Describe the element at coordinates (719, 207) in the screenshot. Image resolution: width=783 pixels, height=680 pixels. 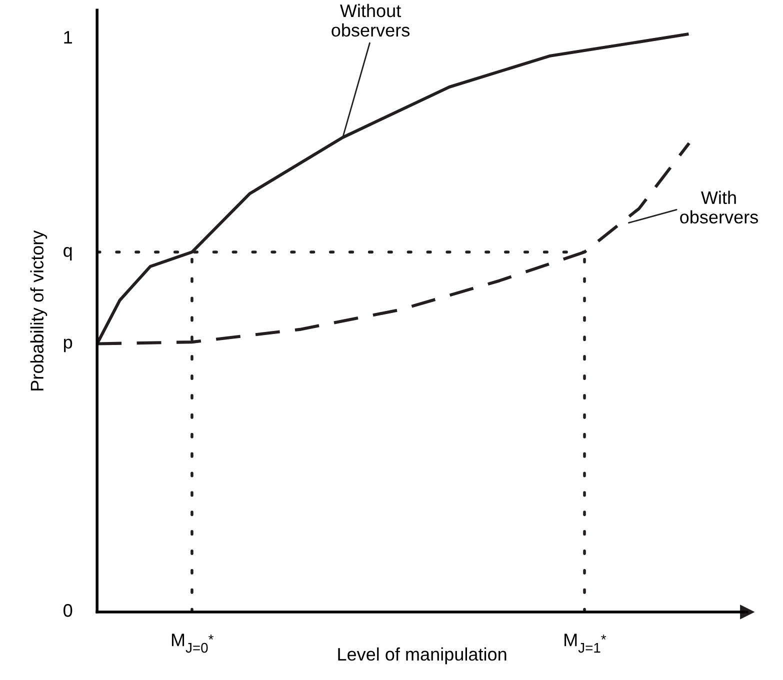
I see `annotation: With observers` at that location.